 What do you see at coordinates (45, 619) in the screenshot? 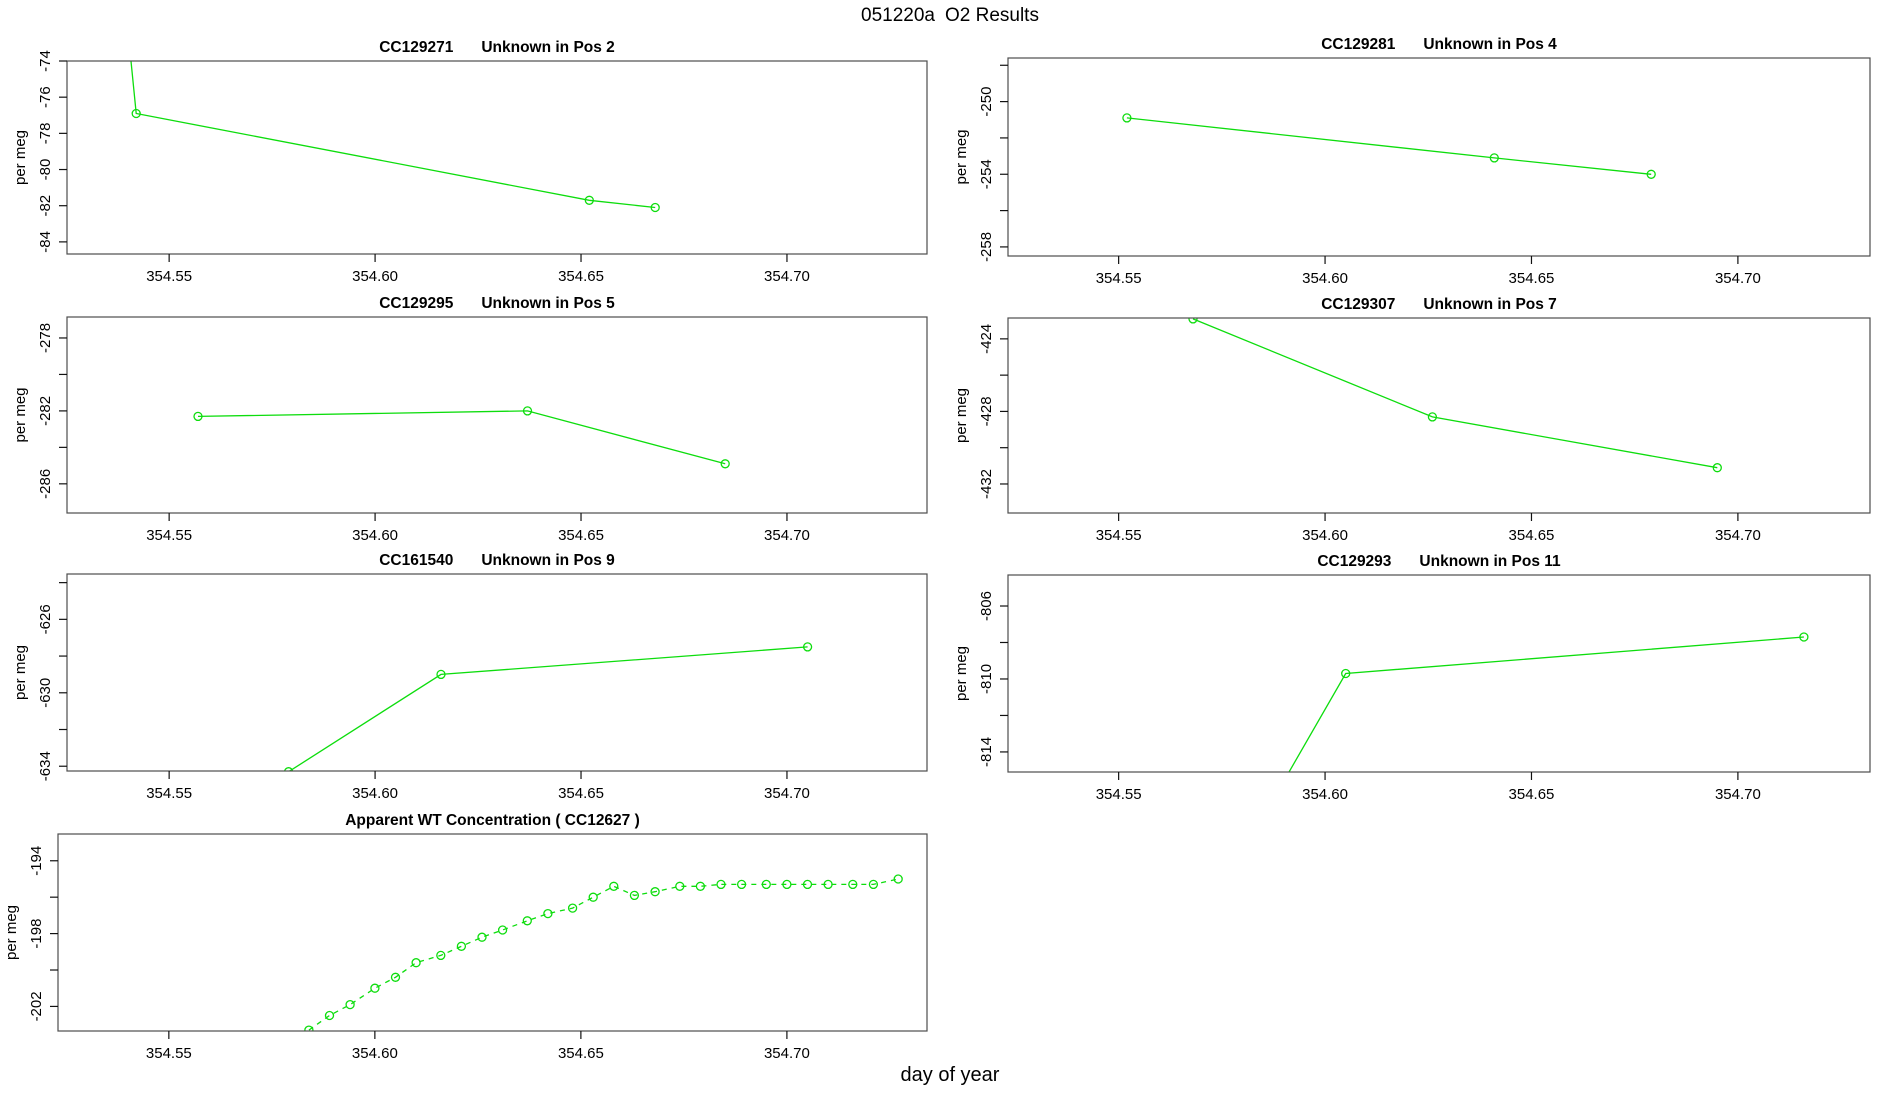
I see `y-tick-label: -626` at bounding box center [45, 619].